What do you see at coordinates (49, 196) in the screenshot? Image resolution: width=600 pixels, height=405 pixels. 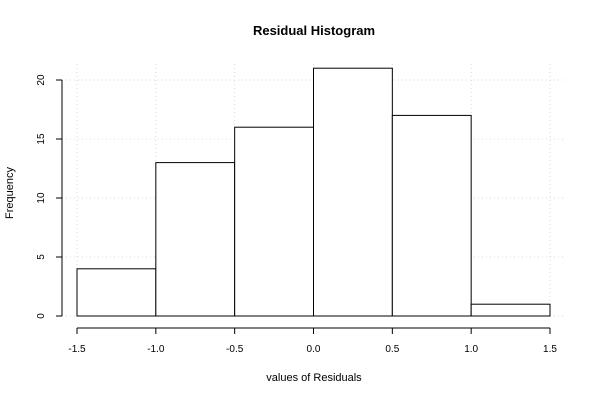 I see `y-axis: 0 5 10 15 20` at bounding box center [49, 196].